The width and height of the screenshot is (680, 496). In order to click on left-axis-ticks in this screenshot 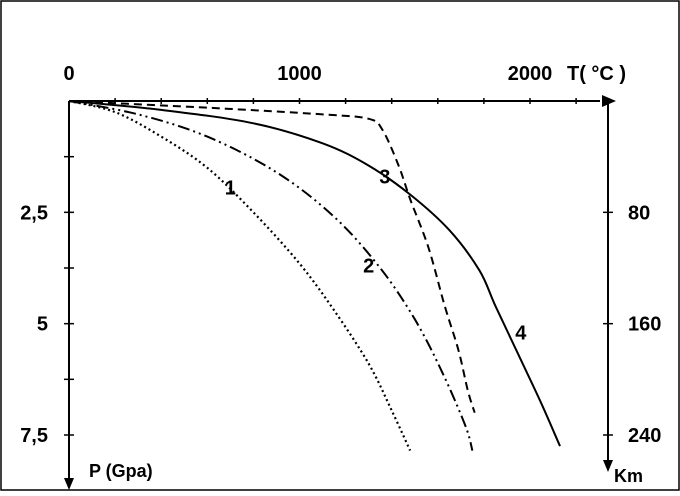, I will do `click(69, 295)`.